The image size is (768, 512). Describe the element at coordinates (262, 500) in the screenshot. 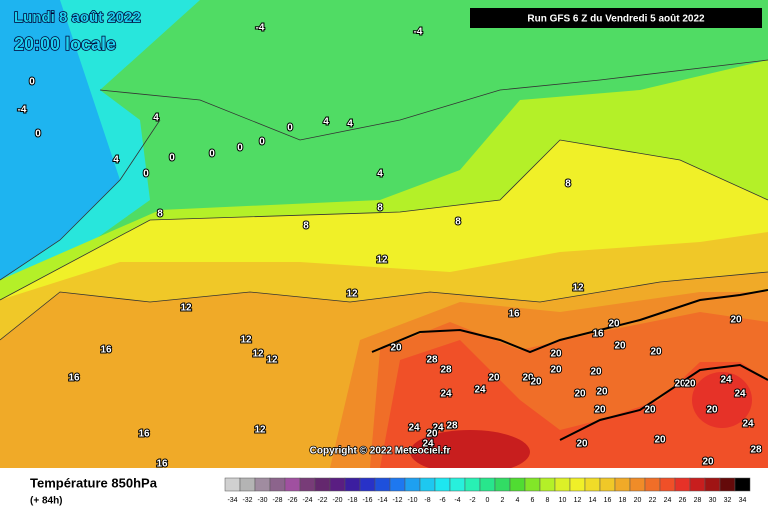

I see `scale-label: -30` at that location.